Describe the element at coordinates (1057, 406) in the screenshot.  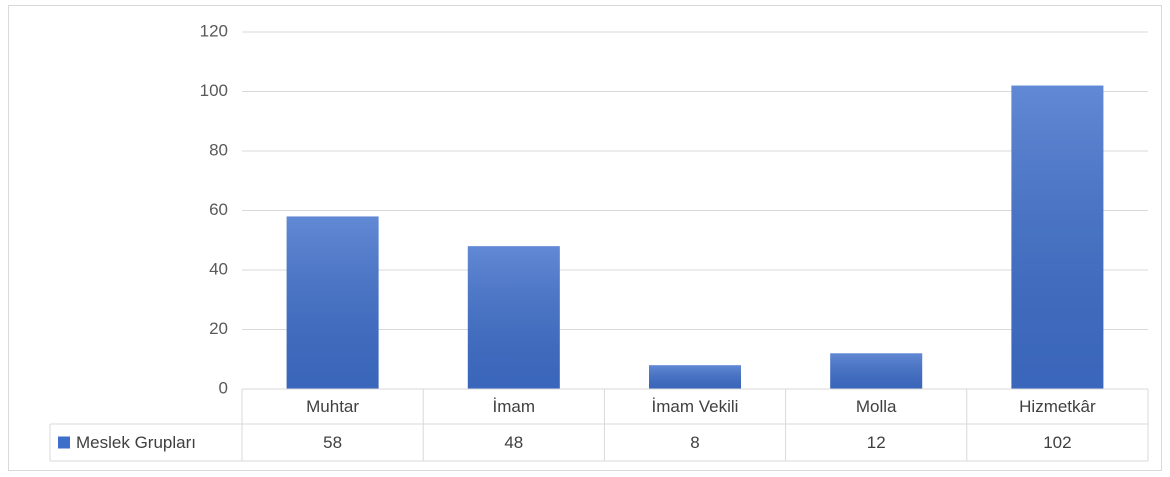
I see `x-tick-label: Hizmetkâr` at that location.